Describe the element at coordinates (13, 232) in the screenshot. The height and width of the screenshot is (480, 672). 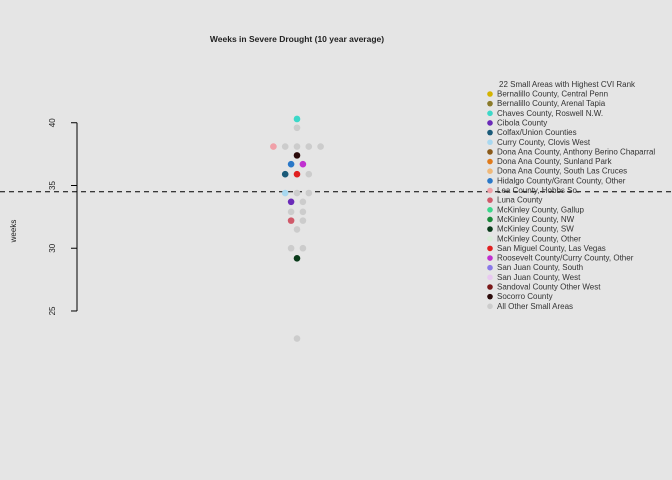
I see `y-axis-label: weeks` at that location.